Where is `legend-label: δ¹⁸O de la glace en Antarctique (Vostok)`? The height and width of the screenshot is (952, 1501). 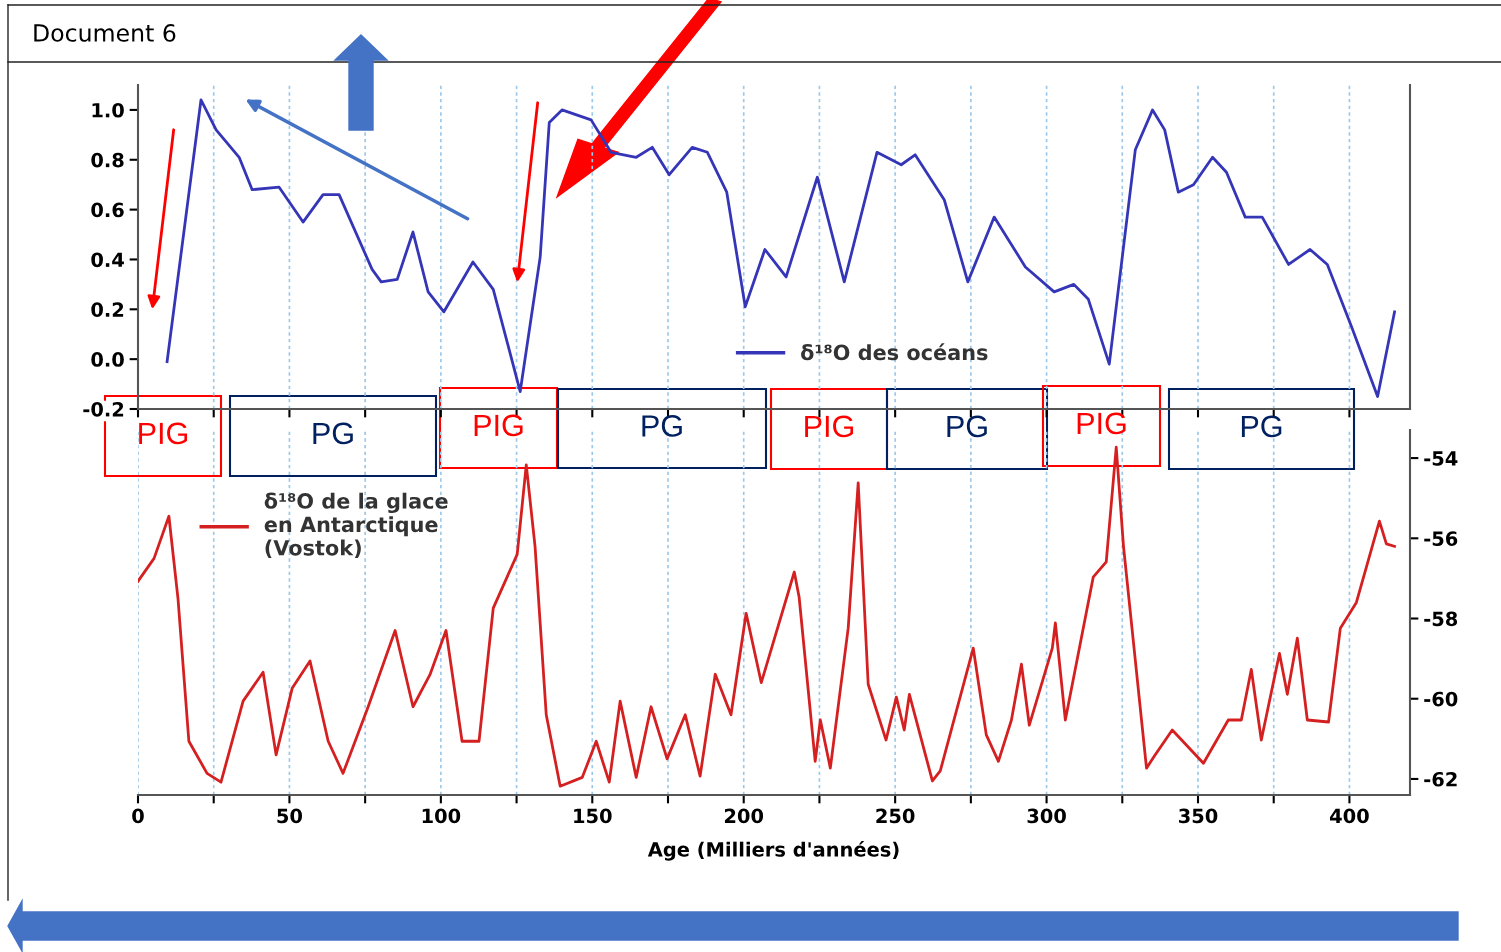
legend-label: δ¹⁸O de la glace en Antarctique (Vostok) is located at coordinates (356, 525).